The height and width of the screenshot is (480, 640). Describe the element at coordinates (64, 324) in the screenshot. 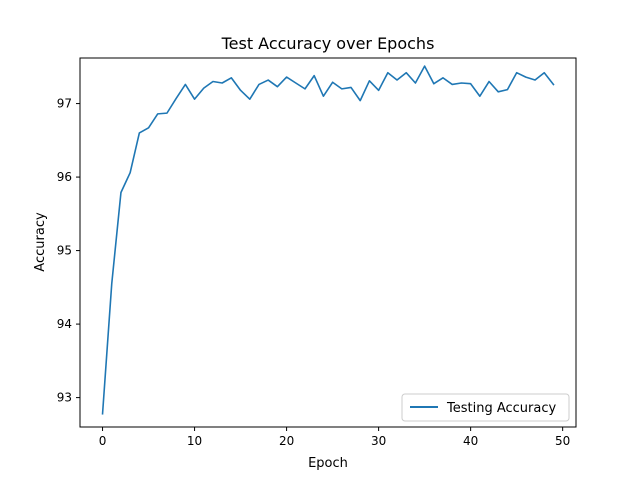

I see `y-tick-label: 94` at that location.